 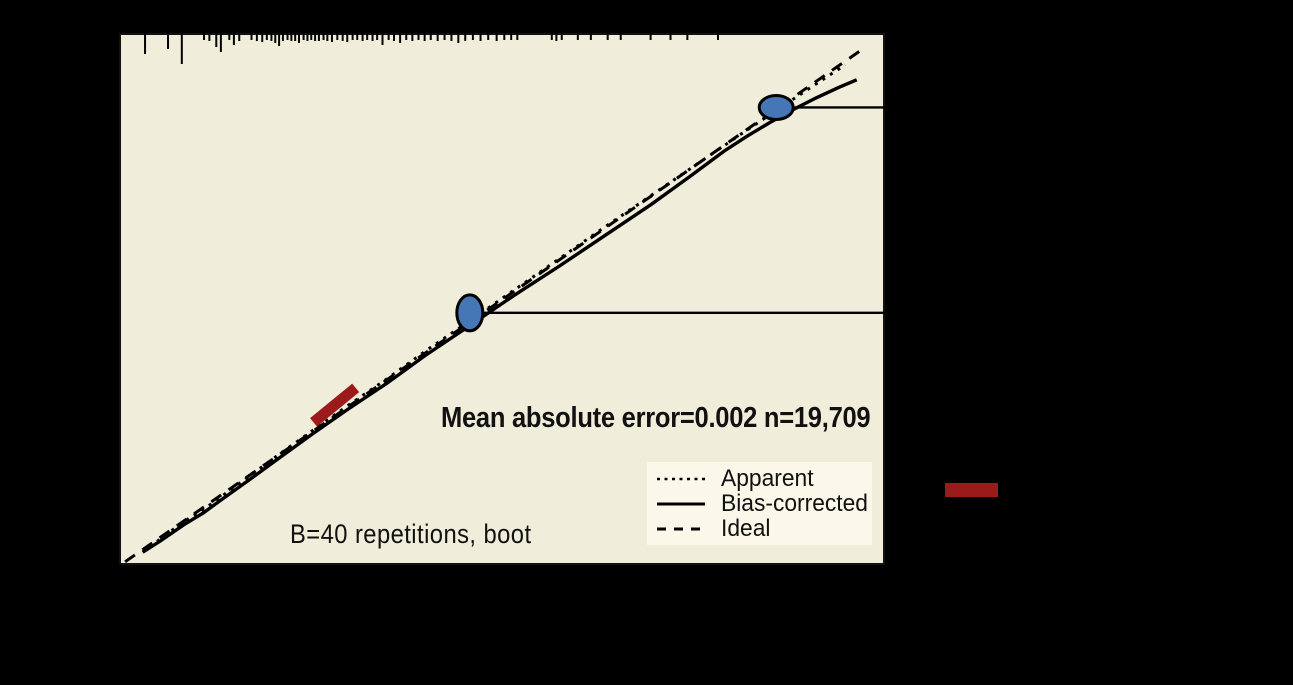 I want to click on legend-entry-bias-corrected: Bias-corrected, so click(x=762, y=503).